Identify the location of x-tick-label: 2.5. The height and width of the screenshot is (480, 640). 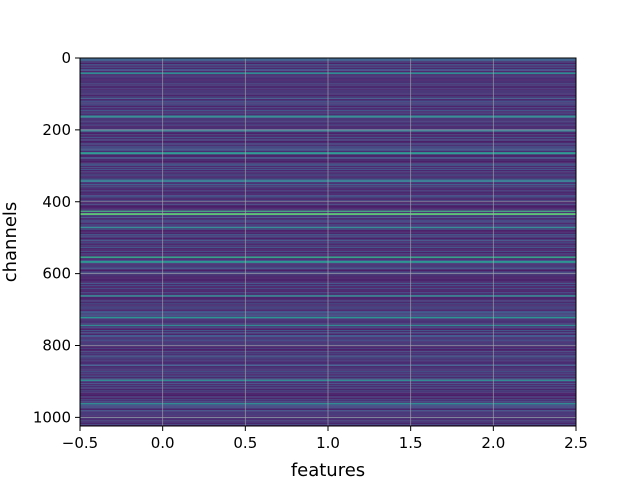
(576, 443).